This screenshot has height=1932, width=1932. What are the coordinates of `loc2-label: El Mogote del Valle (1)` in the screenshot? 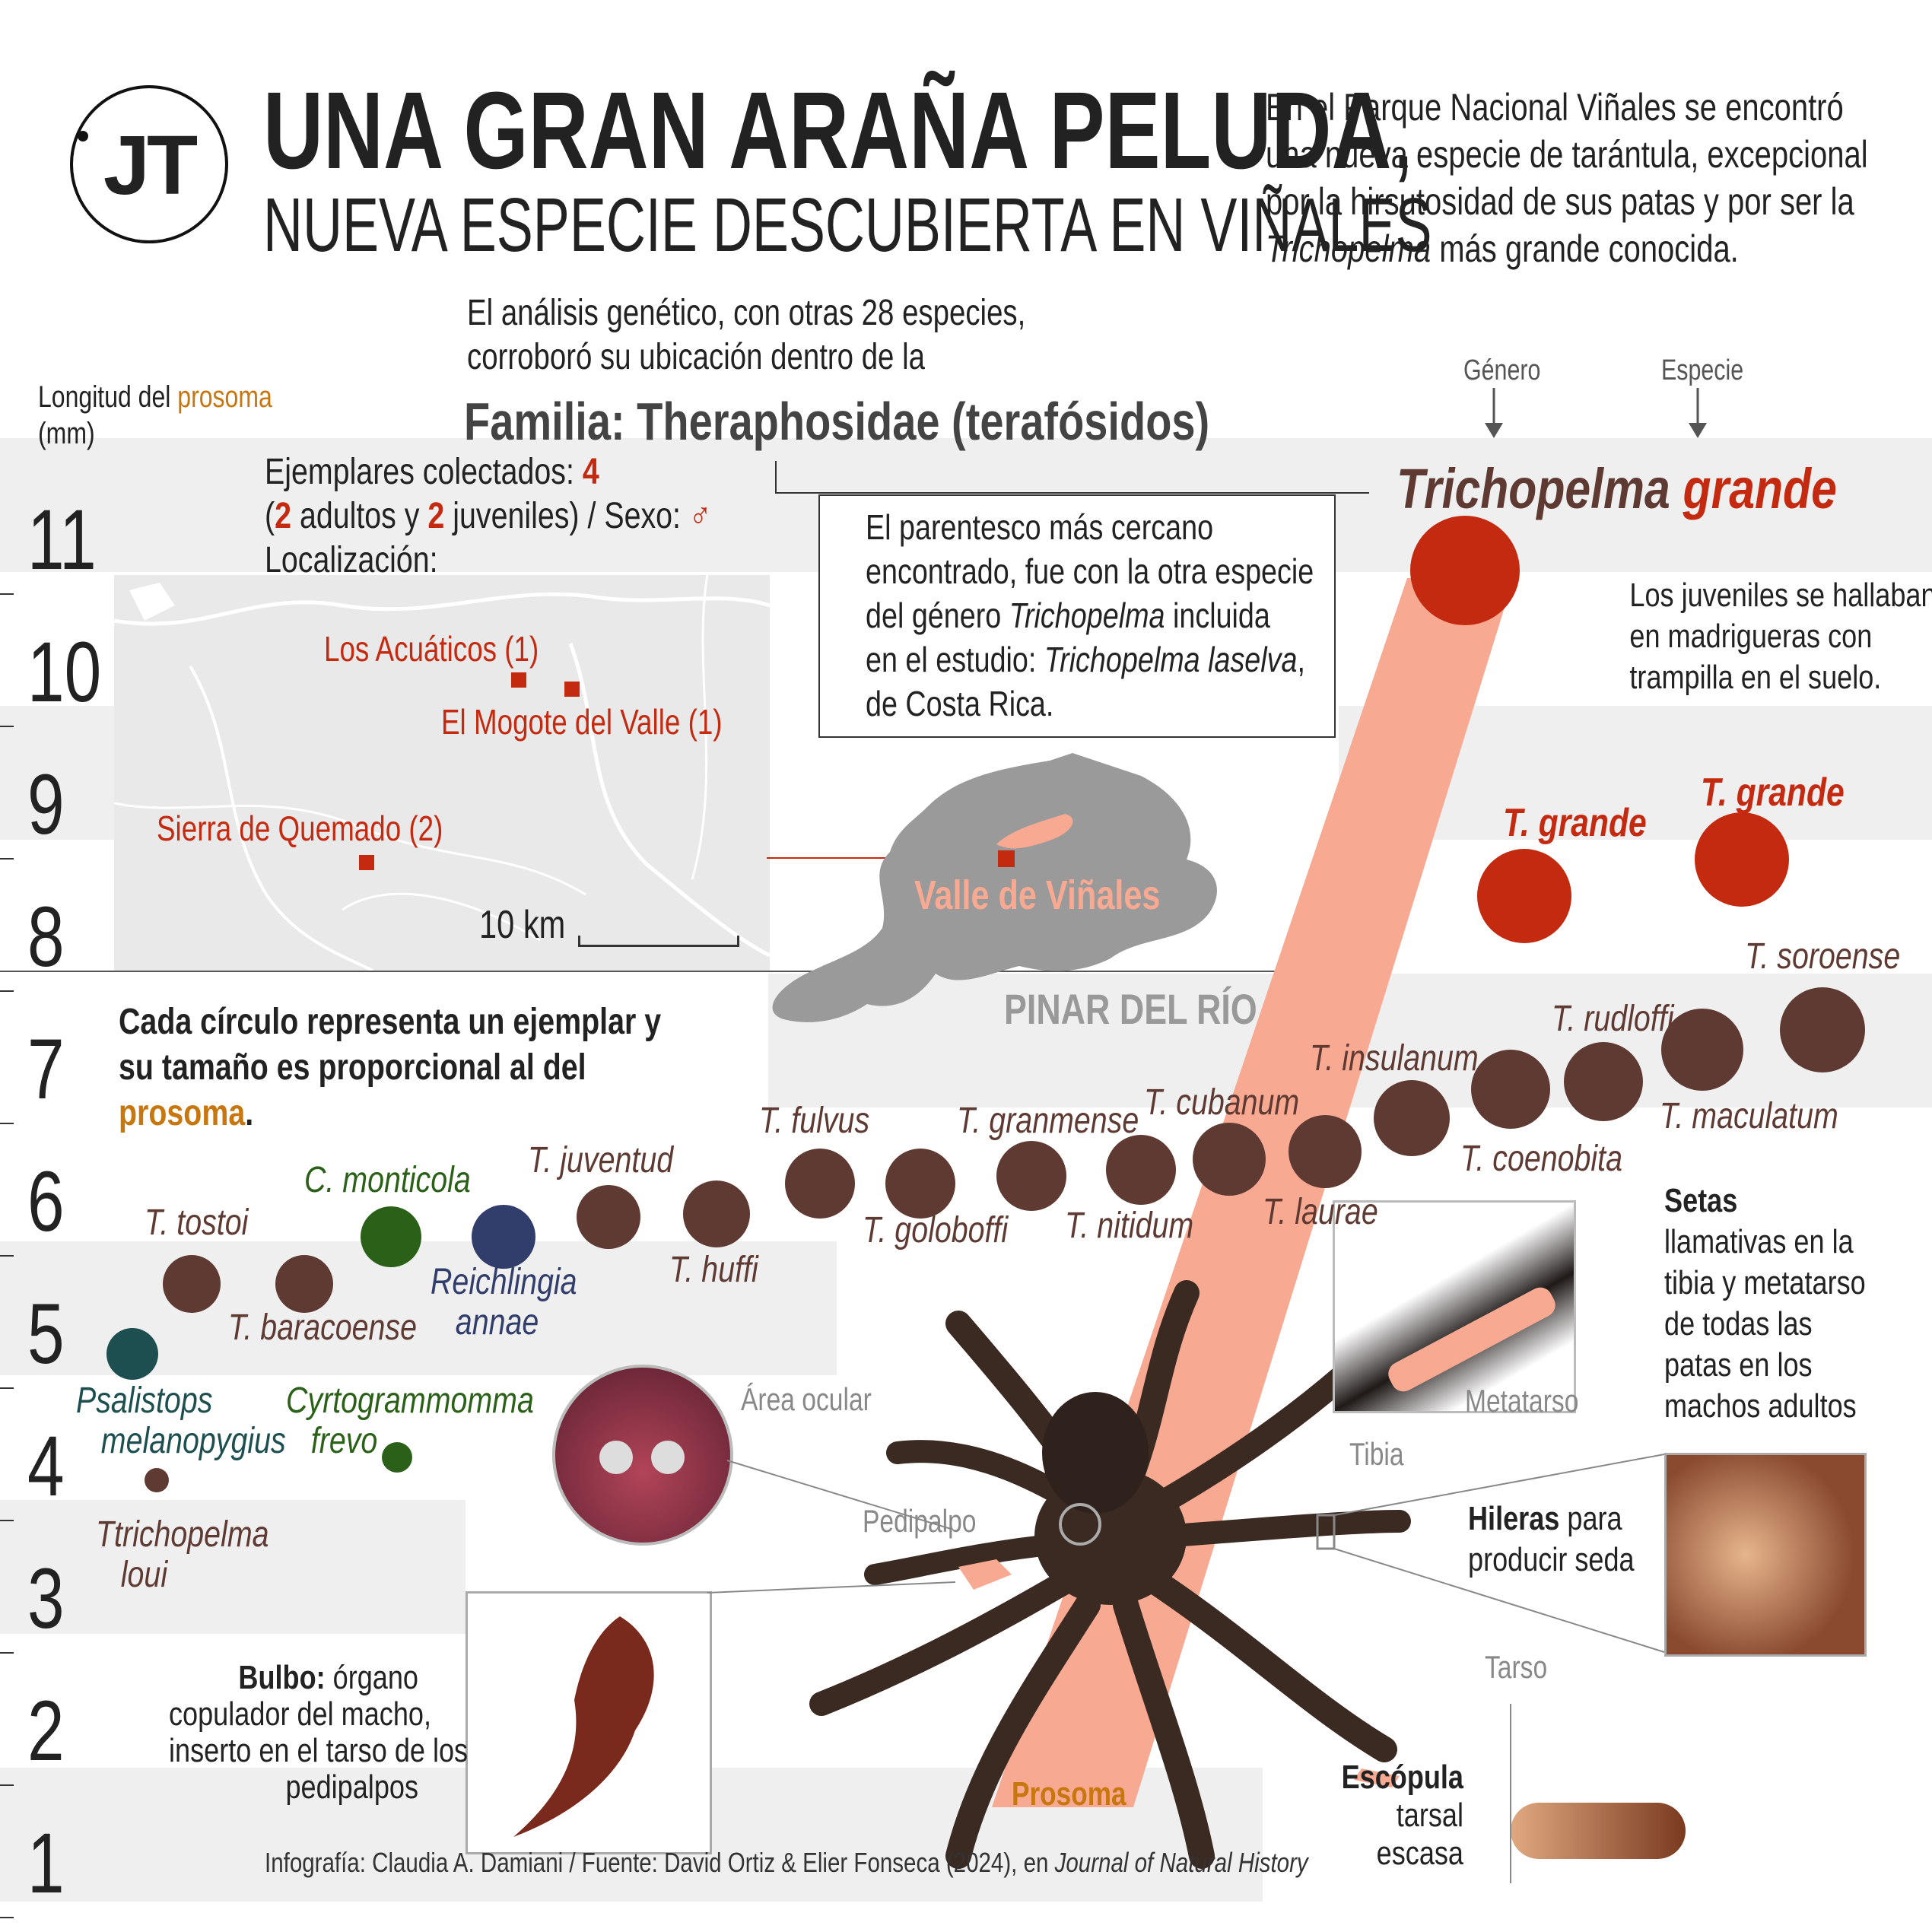 It's located at (582, 722).